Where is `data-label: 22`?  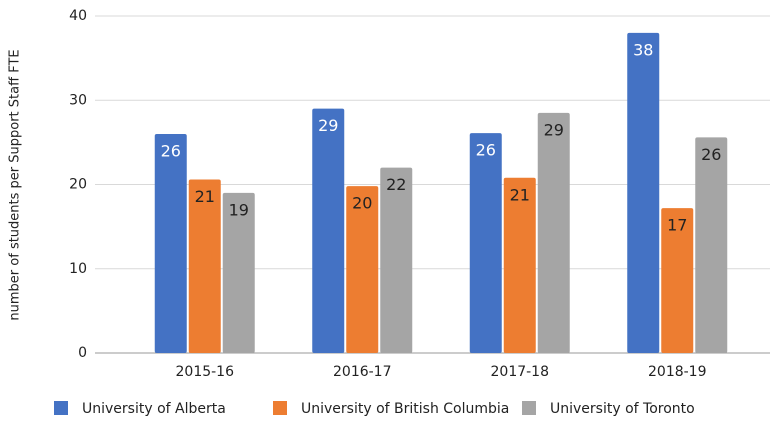 data-label: 22 is located at coordinates (396, 184).